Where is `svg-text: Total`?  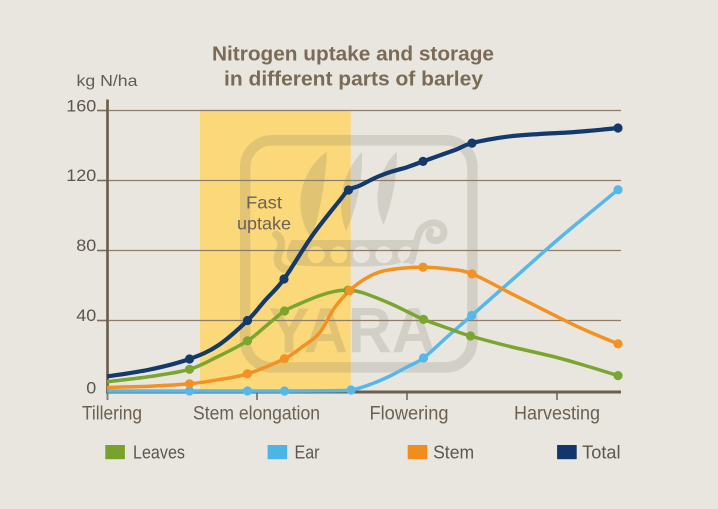 svg-text: Total is located at coordinates (601, 453).